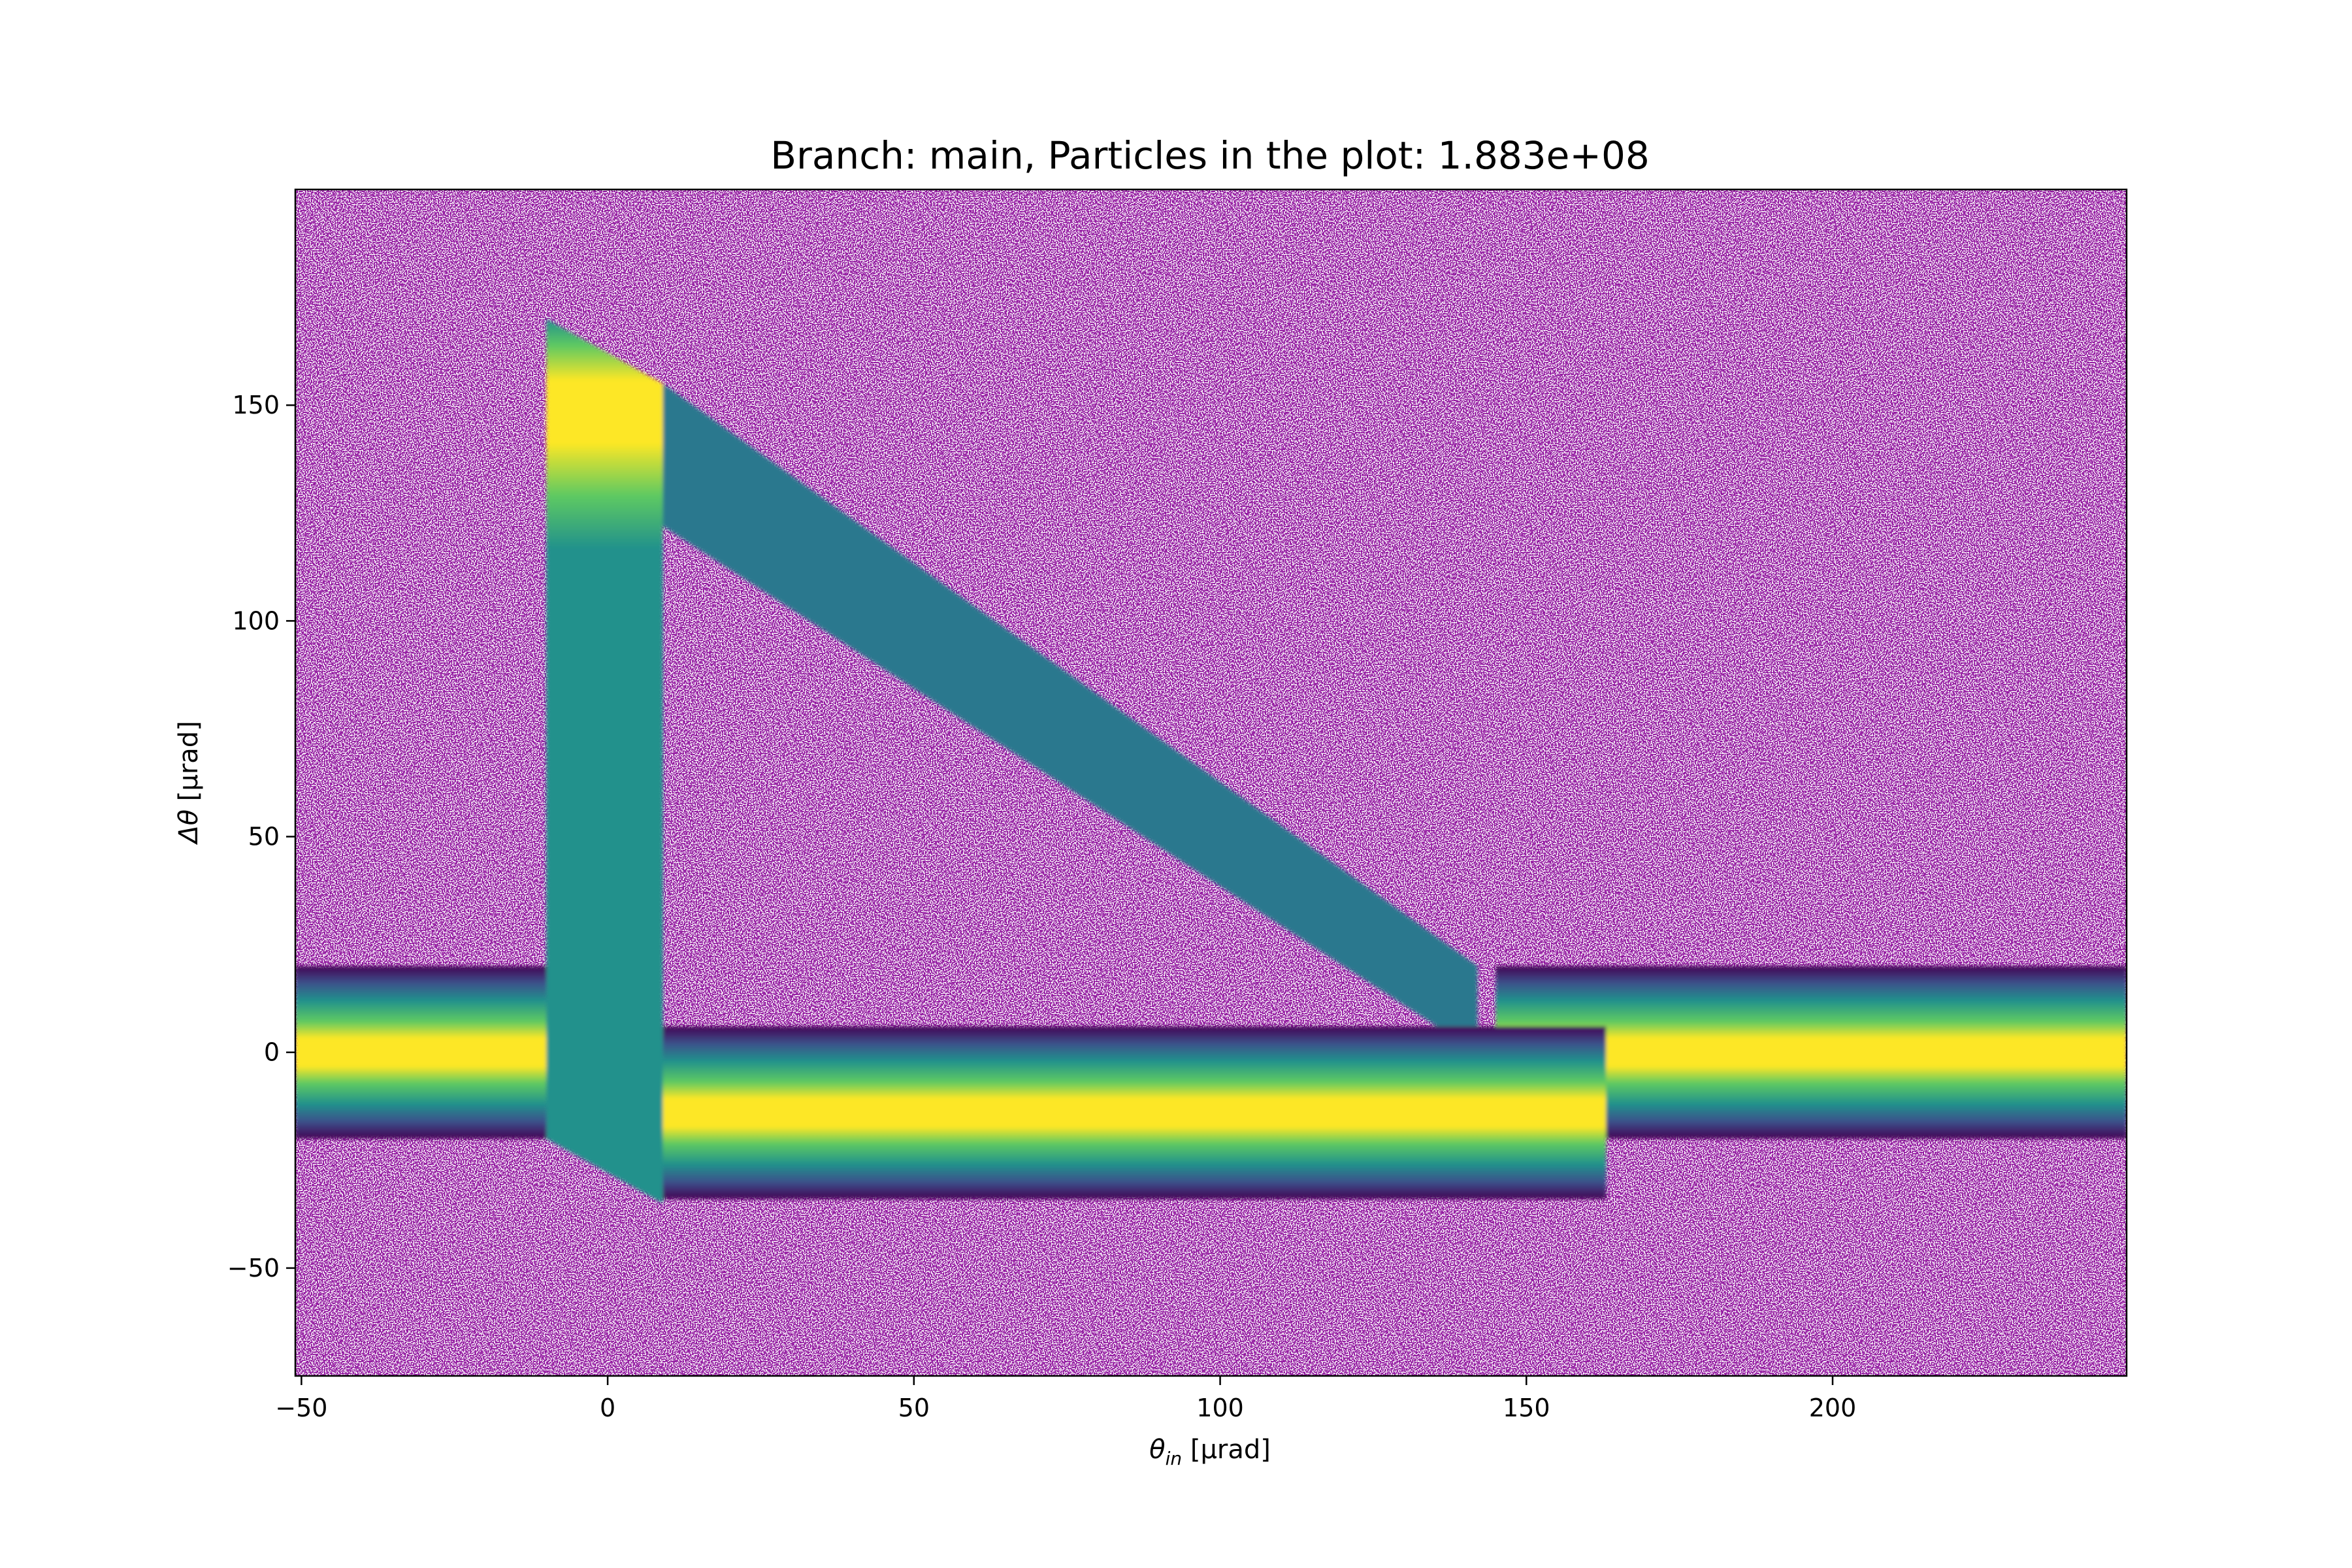 Image resolution: width=2352 pixels, height=1568 pixels. Describe the element at coordinates (1134, 1113) in the screenshot. I see `band-volume-reflection` at that location.